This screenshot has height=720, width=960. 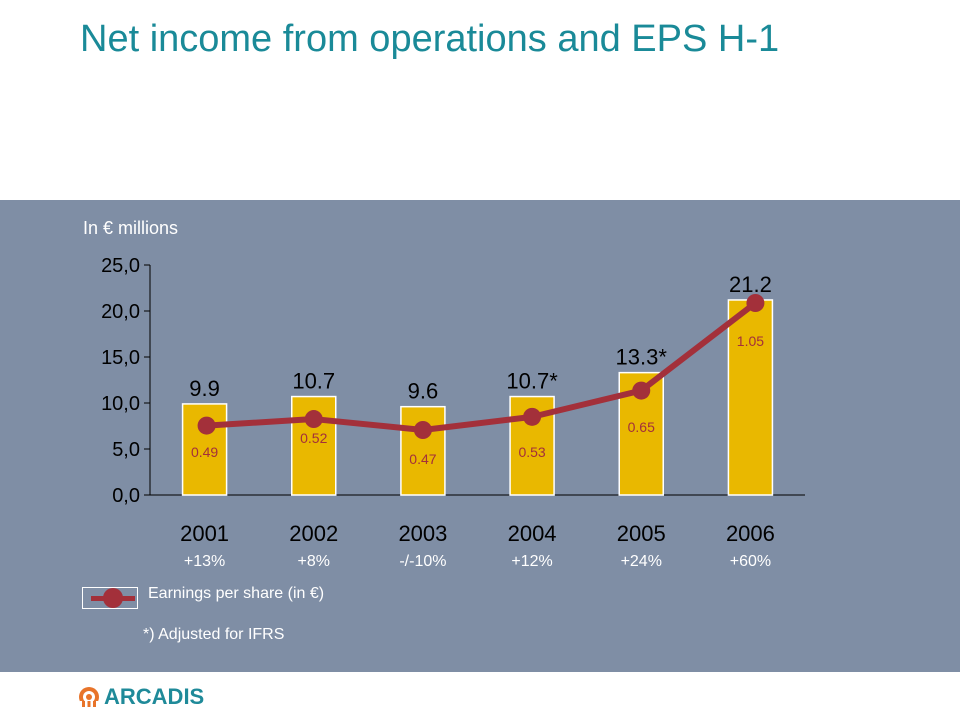 What do you see at coordinates (422, 459) in the screenshot?
I see `eps-value-label: 0.47` at bounding box center [422, 459].